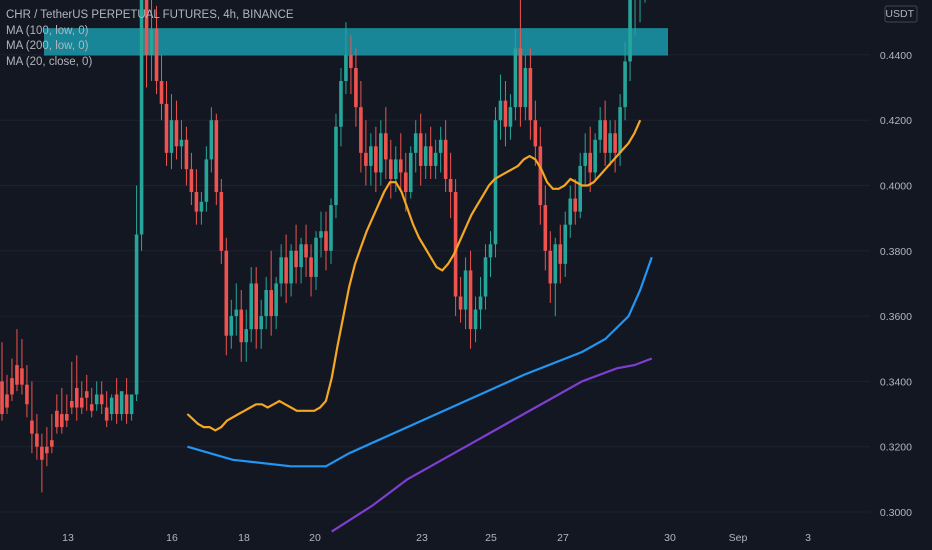 The image size is (932, 550). What do you see at coordinates (896, 121) in the screenshot?
I see `y-tick-label: 0.4200` at bounding box center [896, 121].